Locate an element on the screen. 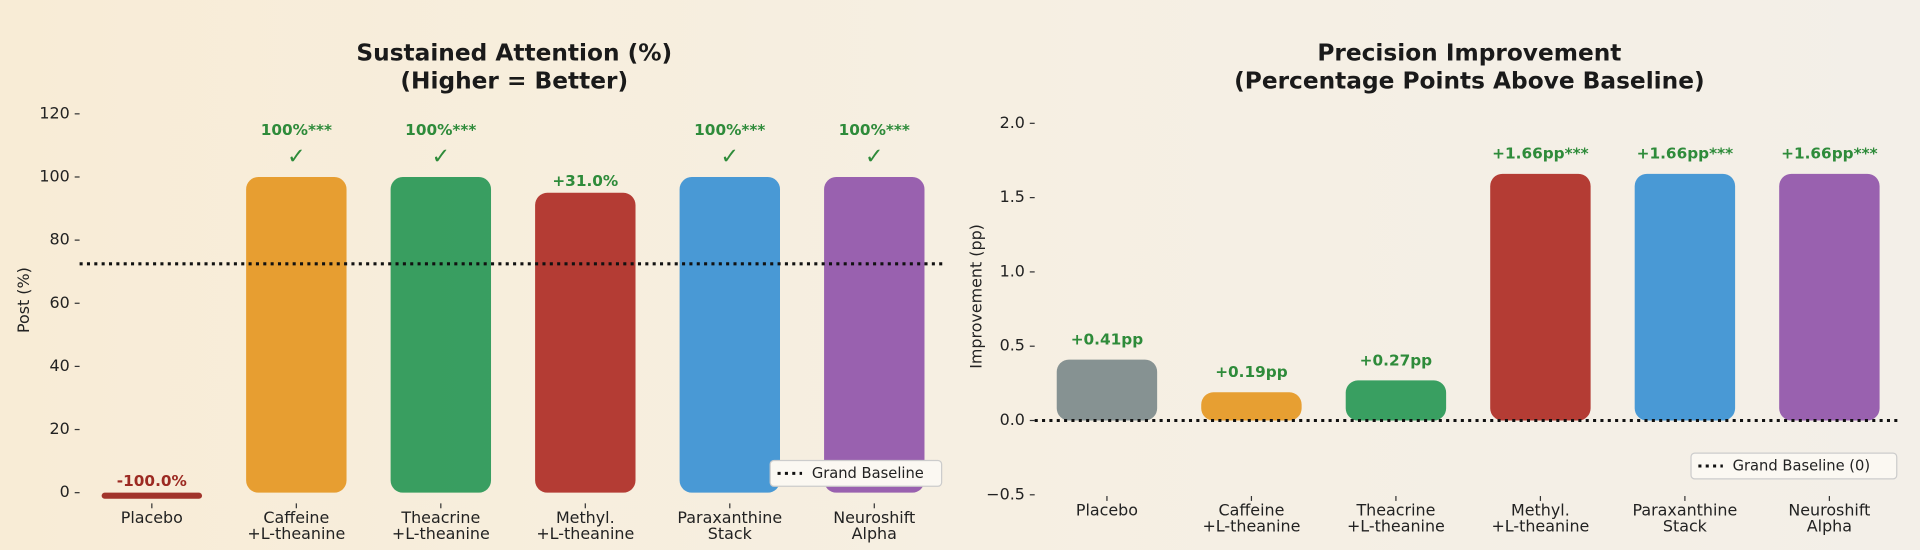 The width and height of the screenshot is (1920, 550). y-tick-label: 2.0 is located at coordinates (1012, 122).